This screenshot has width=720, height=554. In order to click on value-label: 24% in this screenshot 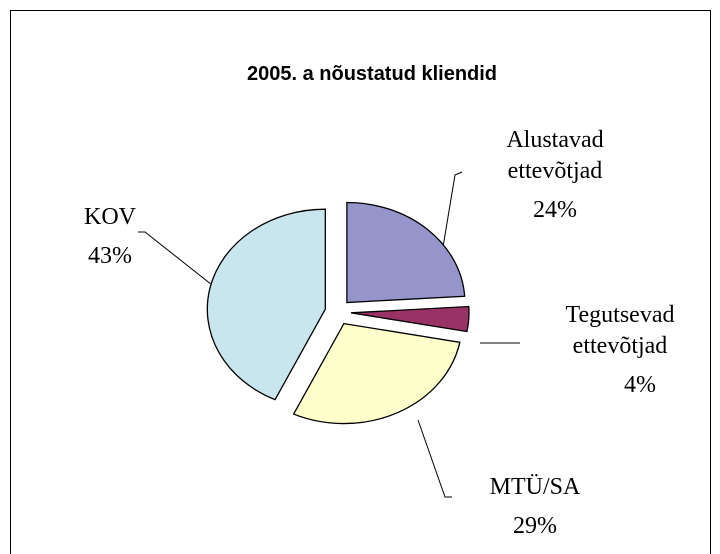, I will do `click(555, 210)`.